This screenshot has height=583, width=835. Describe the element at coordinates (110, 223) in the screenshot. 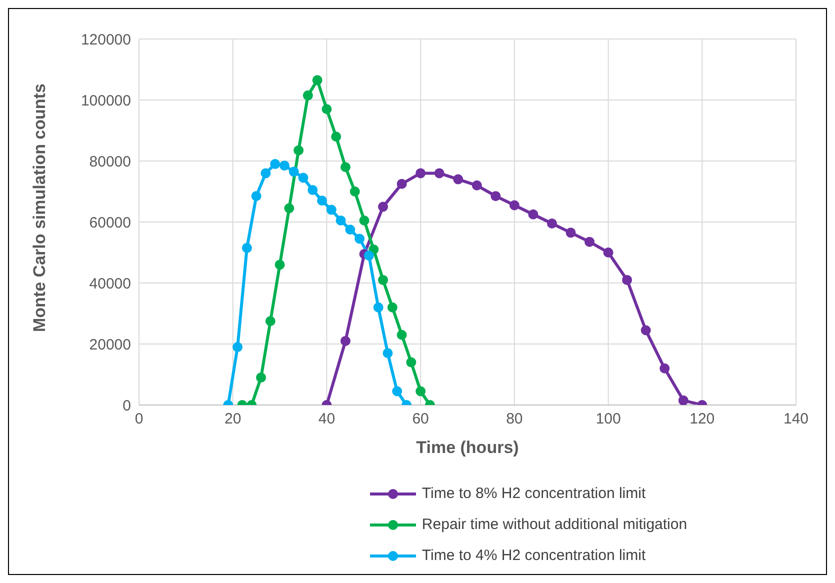

I see `y-tick-label: 60000` at that location.